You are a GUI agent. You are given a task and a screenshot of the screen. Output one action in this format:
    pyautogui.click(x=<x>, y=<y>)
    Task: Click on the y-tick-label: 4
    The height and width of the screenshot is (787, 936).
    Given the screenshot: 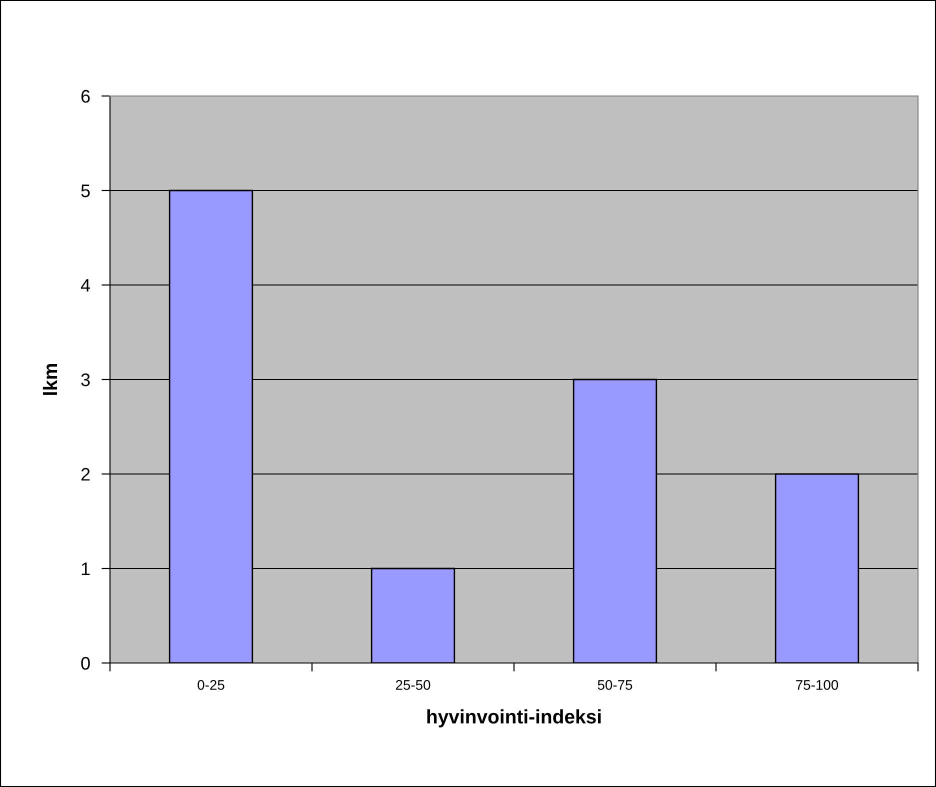 What is the action you would take?
    pyautogui.click(x=85, y=285)
    